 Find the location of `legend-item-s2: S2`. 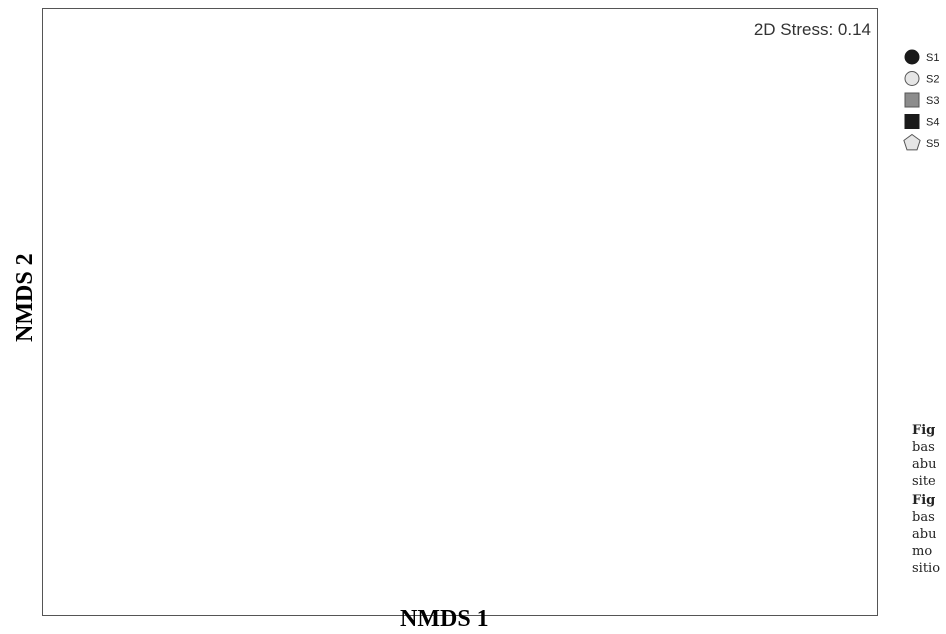

legend-item-s2: S2 is located at coordinates (921, 78).